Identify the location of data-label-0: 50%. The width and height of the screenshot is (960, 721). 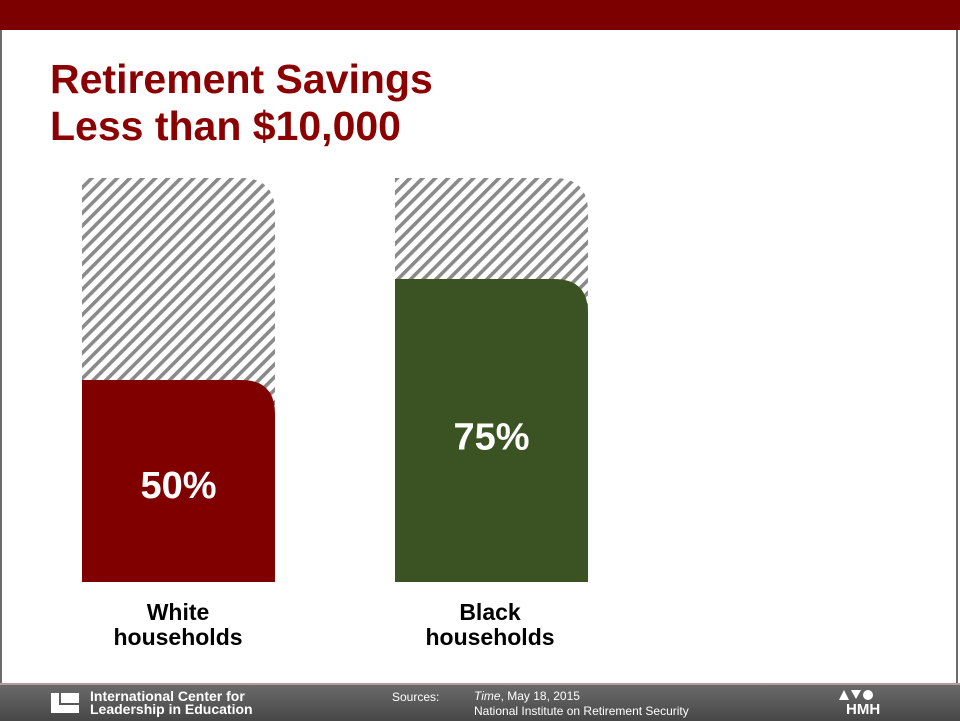
(178, 486).